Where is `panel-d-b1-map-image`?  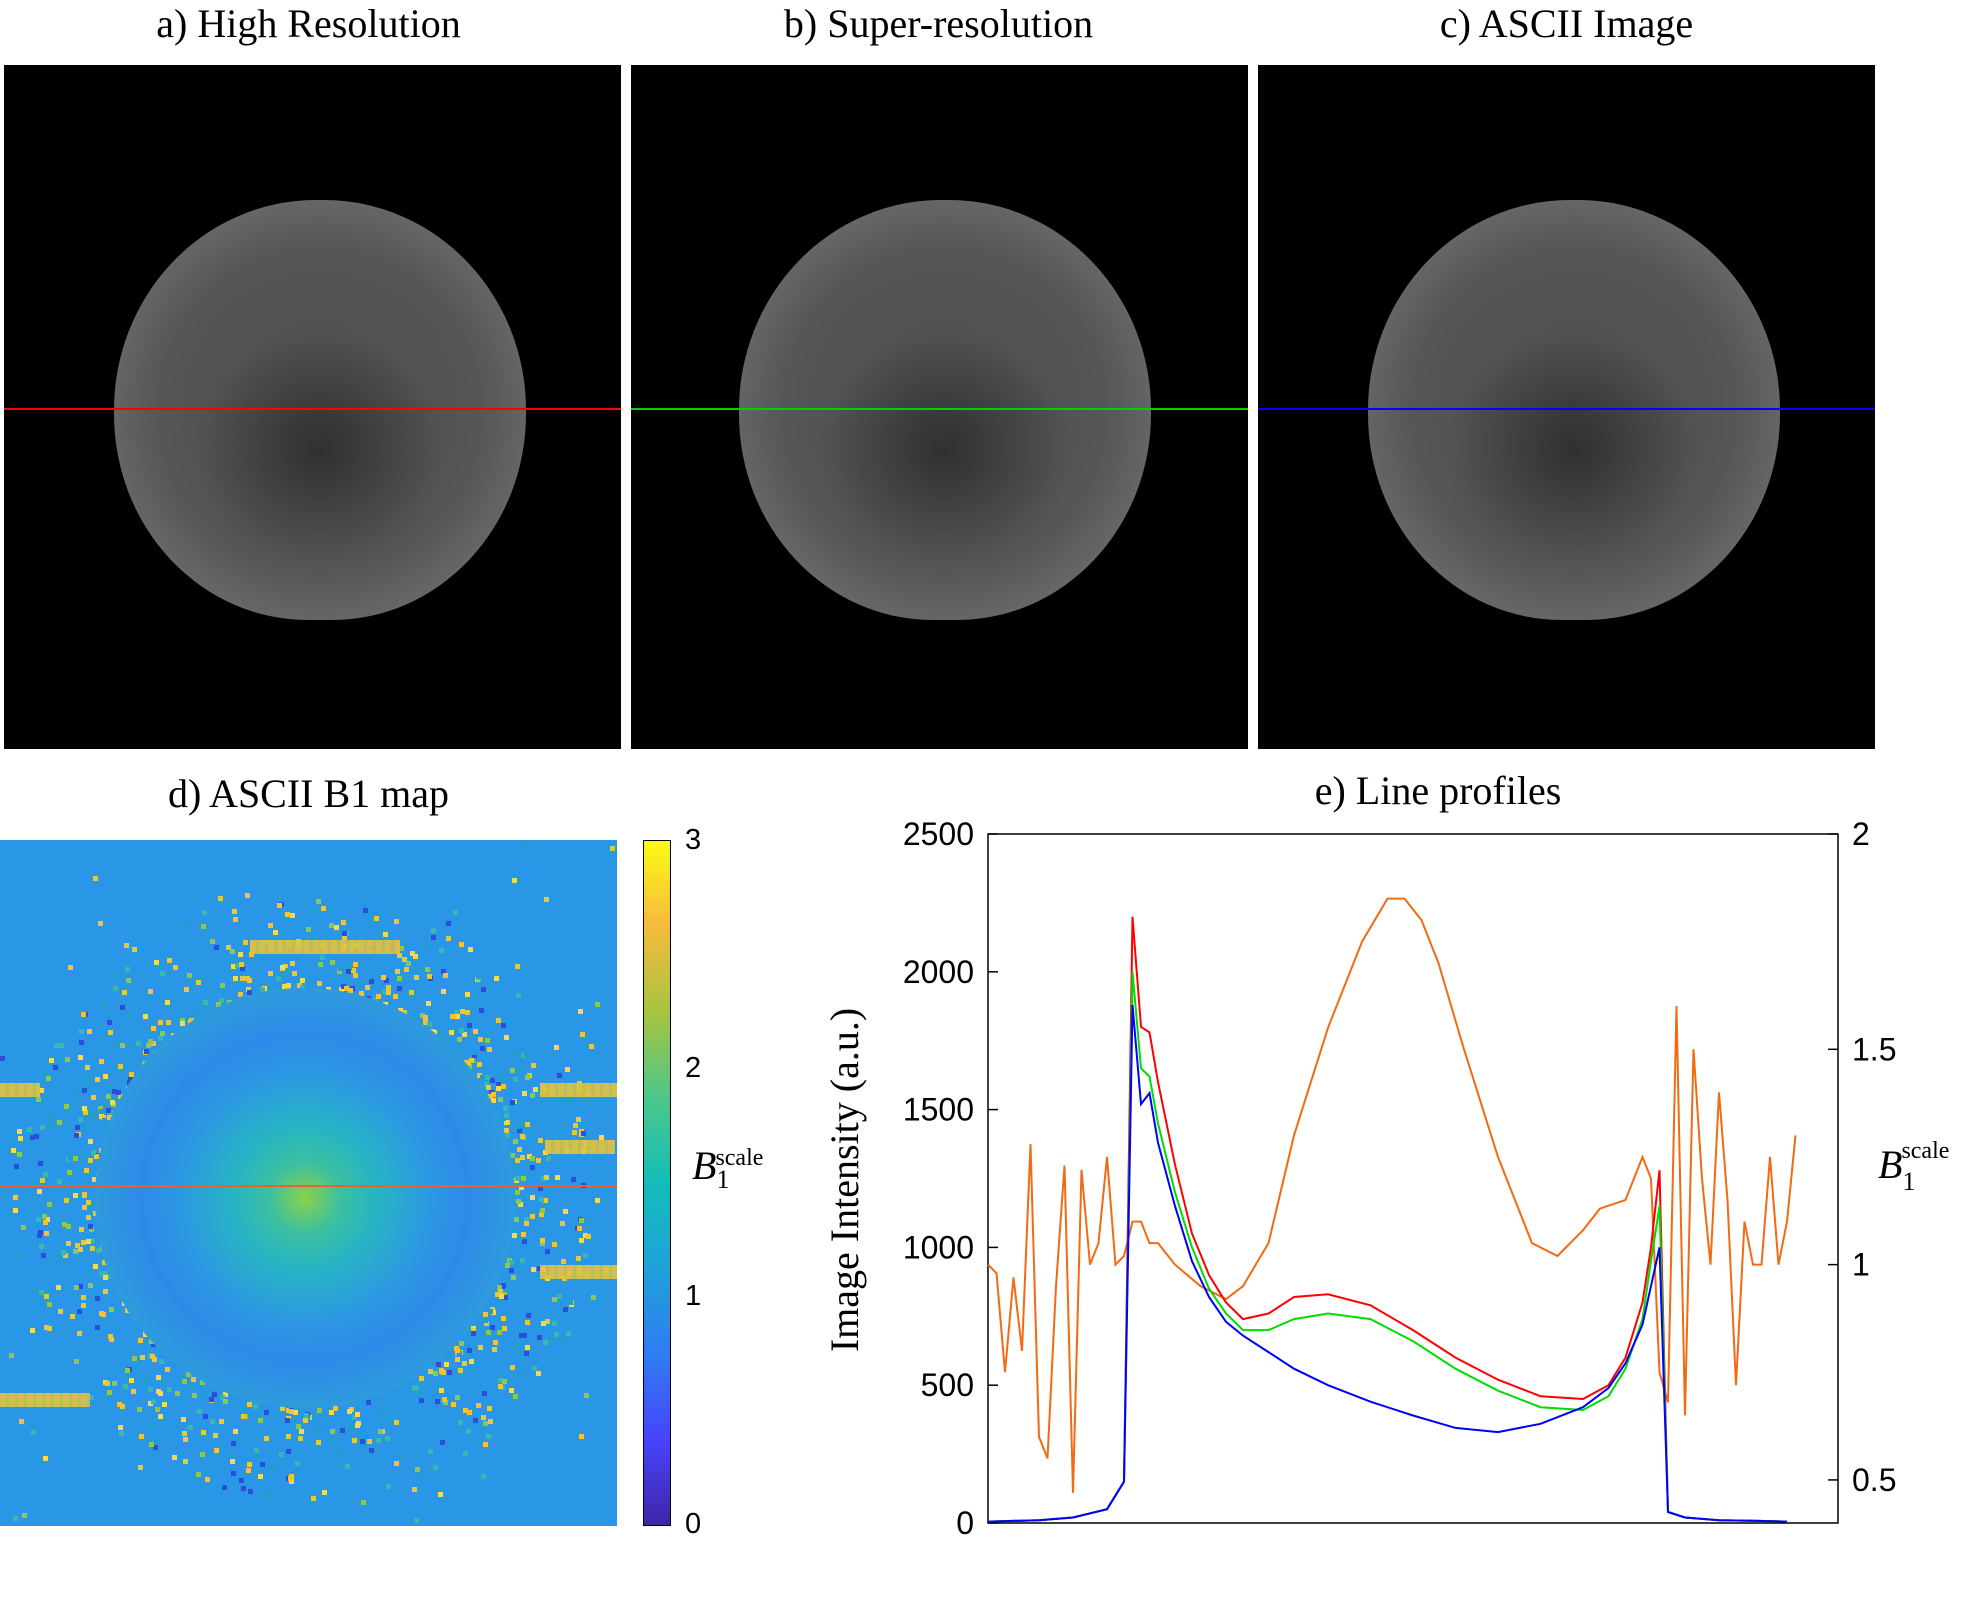 panel-d-b1-map-image is located at coordinates (308, 1183).